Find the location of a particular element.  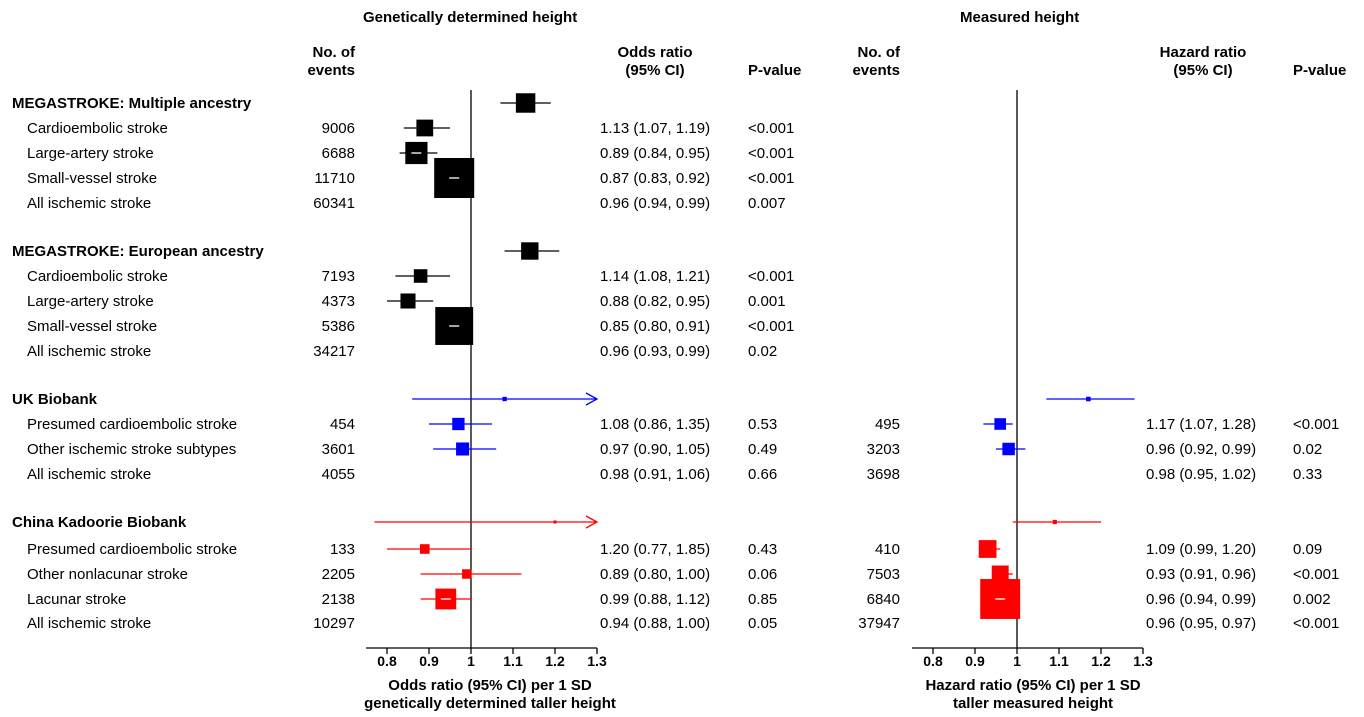

right-events-cell: 6840 is located at coordinates (883, 599).